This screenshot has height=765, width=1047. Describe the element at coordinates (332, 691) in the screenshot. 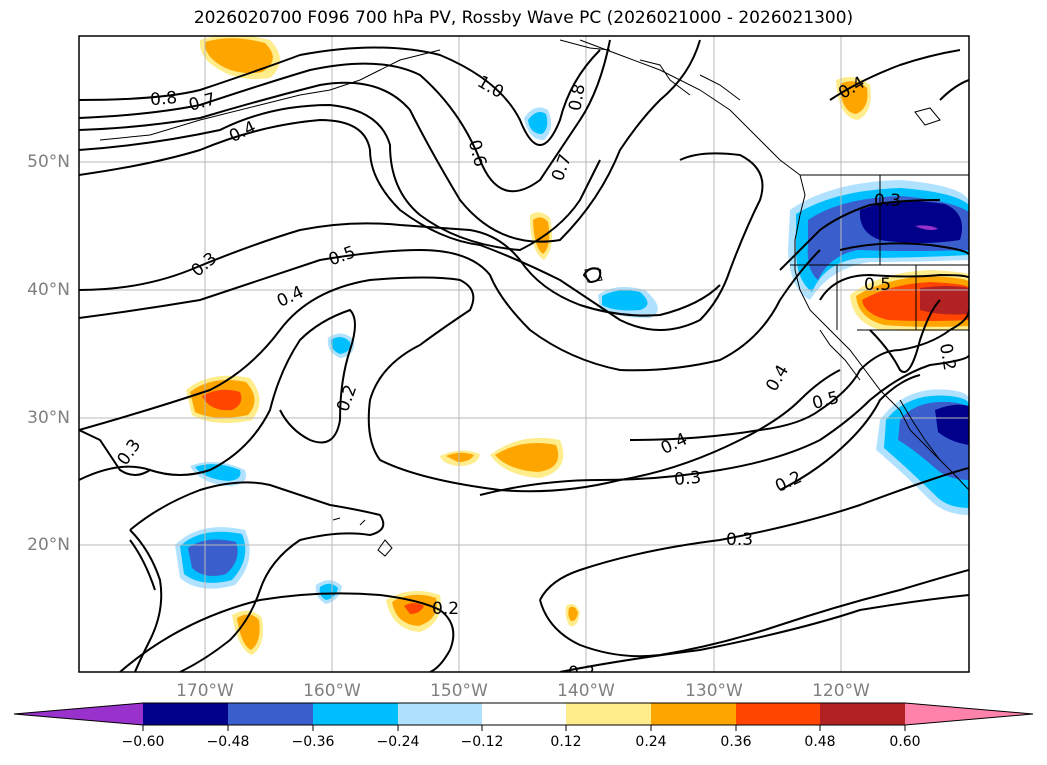

I see `lon-label-160w: 160°W` at that location.